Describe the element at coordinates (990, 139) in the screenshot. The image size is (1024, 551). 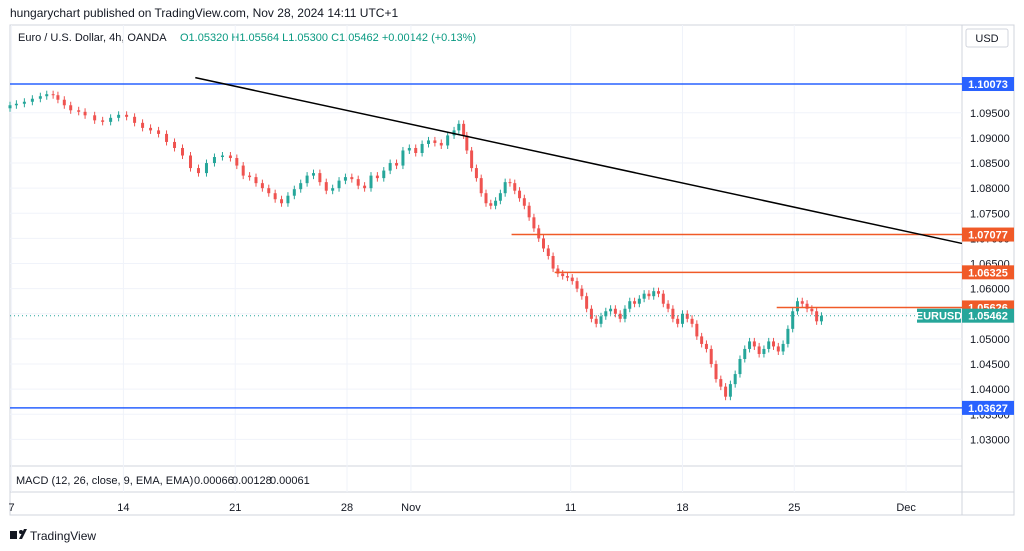
I see `y-tick-label: 1.09000` at that location.